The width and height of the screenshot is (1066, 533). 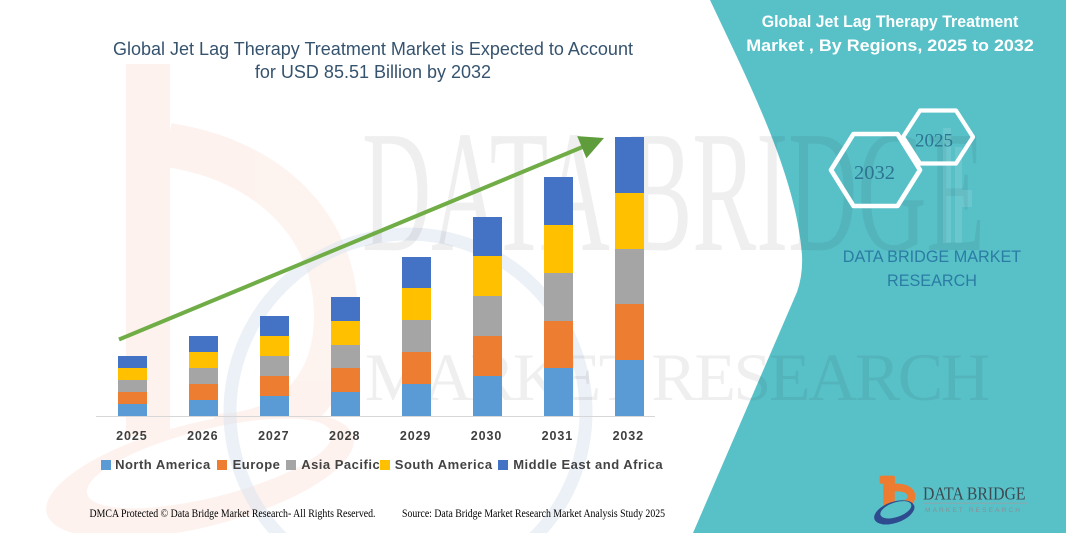 What do you see at coordinates (874, 173) in the screenshot?
I see `svg-text: 2032` at bounding box center [874, 173].